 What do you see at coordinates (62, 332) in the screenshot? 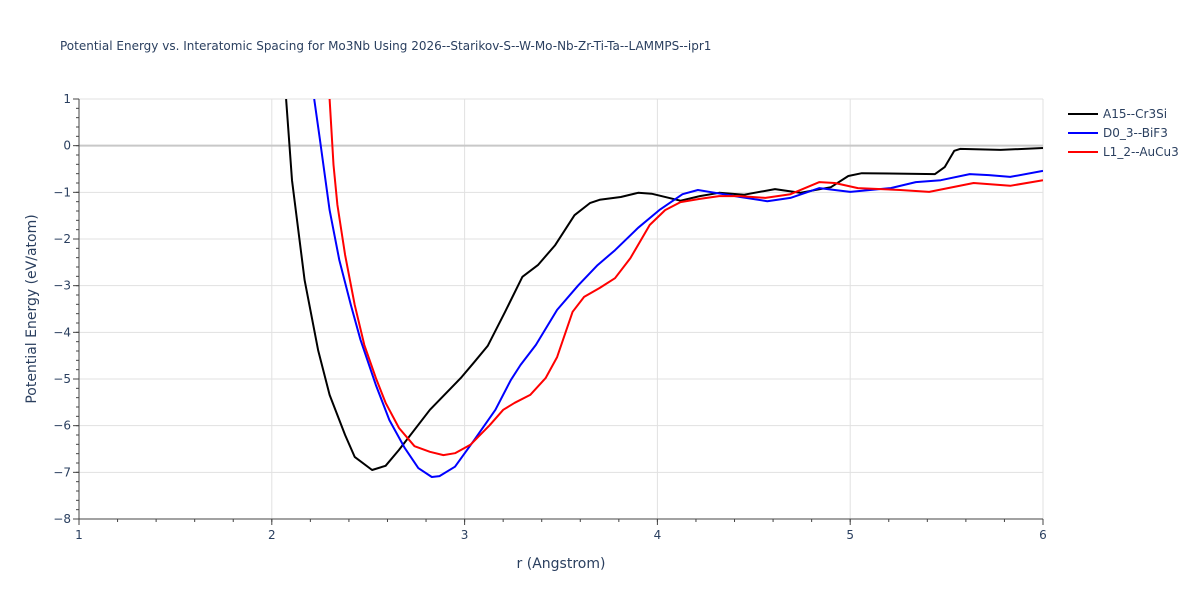
I see `y-tick-label: −4` at bounding box center [62, 332].